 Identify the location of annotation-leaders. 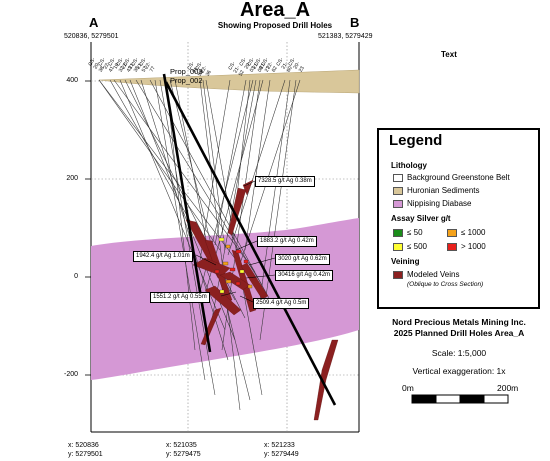
(235, 241).